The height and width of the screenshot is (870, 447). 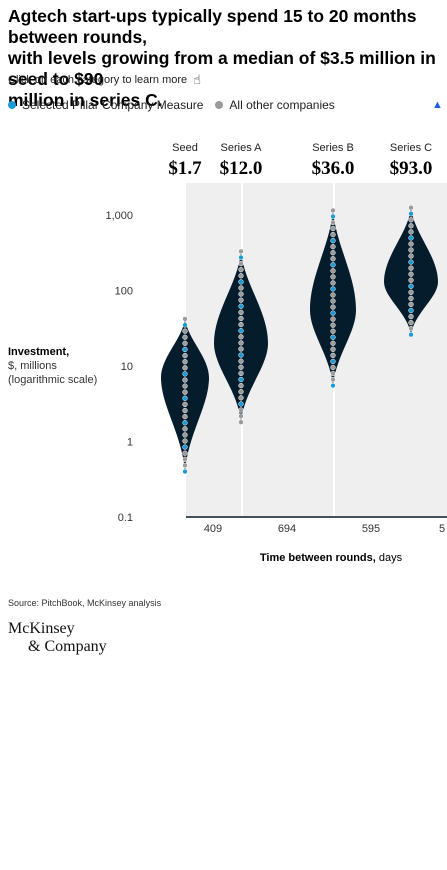 I want to click on legend-other-dot, so click(x=219, y=105).